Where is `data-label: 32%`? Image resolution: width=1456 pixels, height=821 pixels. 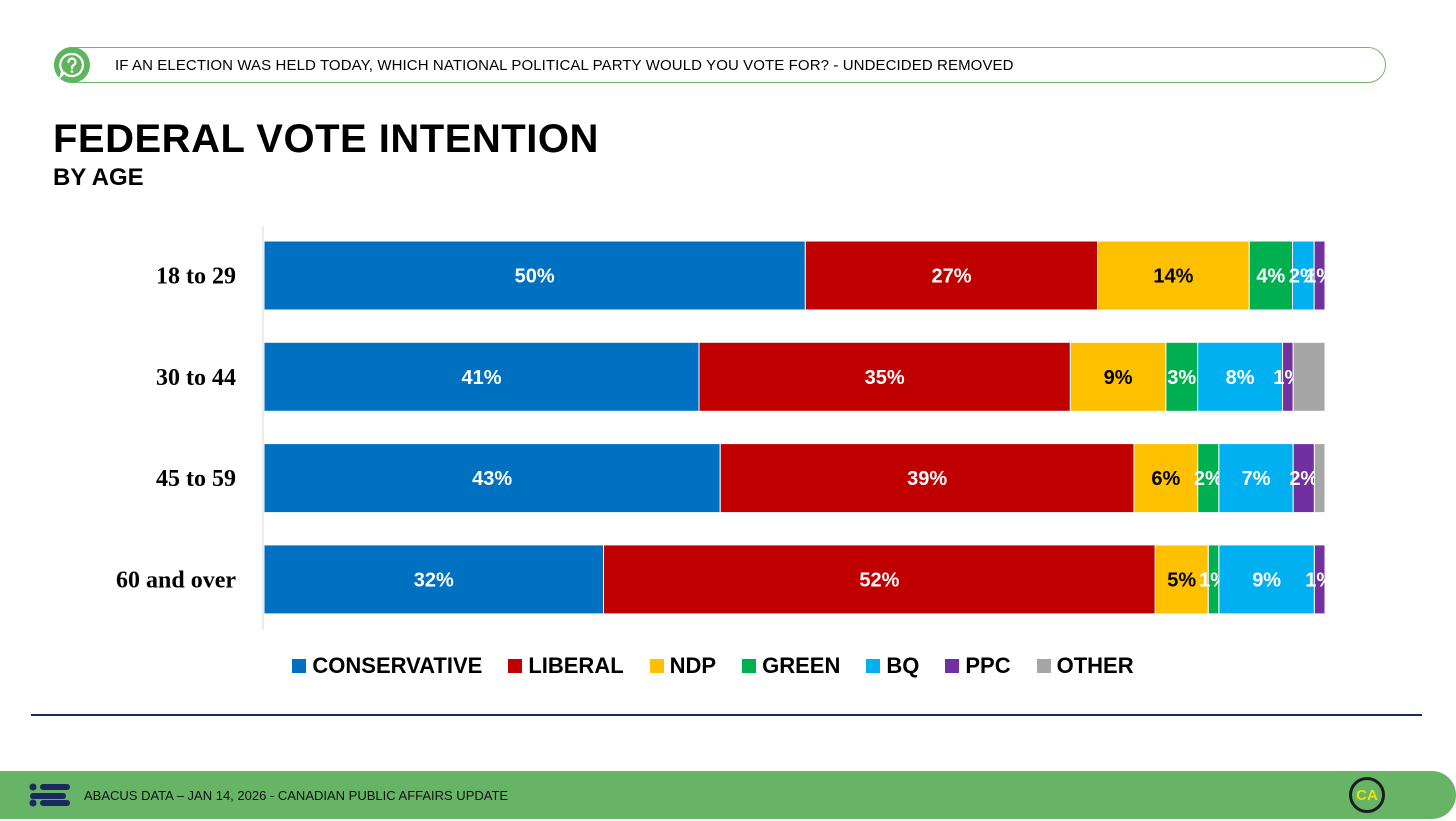
data-label: 32% is located at coordinates (434, 580).